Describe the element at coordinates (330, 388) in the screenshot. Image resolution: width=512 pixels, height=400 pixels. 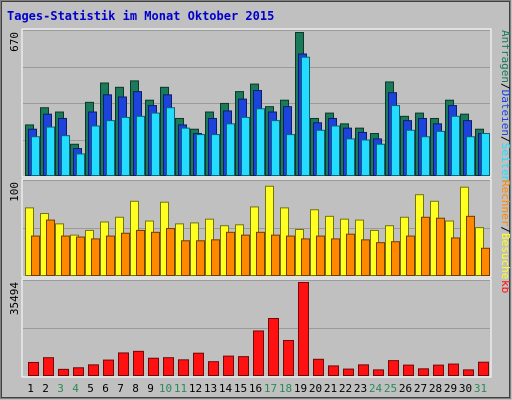
I see `day-label-21: 21` at that location.